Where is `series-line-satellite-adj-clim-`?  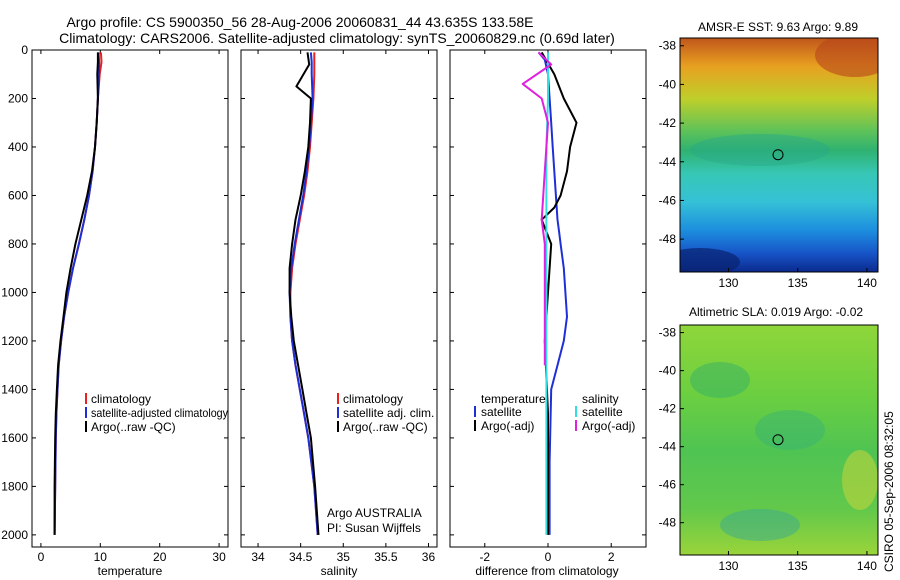
series-line-satellite-adj-clim- is located at coordinates (303, 293).